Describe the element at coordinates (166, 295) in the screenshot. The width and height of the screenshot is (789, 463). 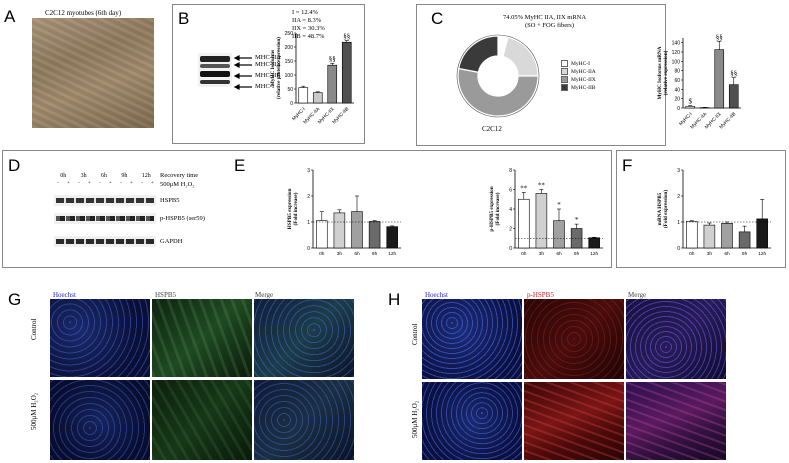
I see `g-col-hspb5: HSPB5` at that location.